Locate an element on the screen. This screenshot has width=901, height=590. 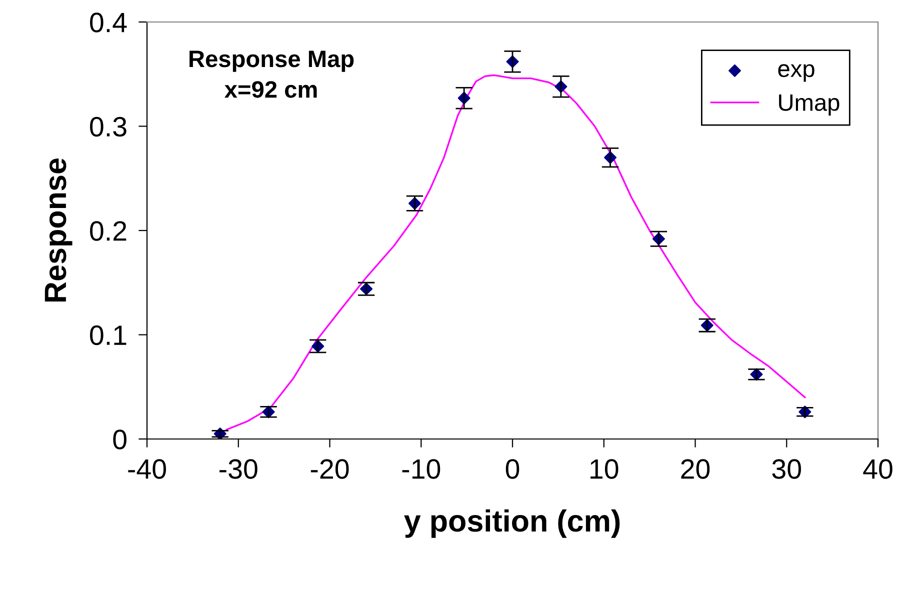
y-axis-title: Response is located at coordinates (58, 230).